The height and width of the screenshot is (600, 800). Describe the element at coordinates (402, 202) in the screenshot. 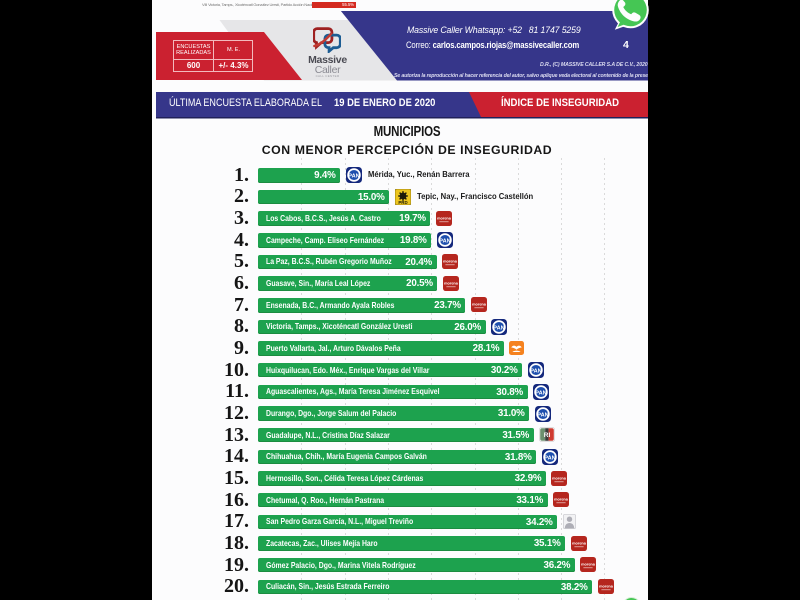

I see `svg-text: PRD` at that location.